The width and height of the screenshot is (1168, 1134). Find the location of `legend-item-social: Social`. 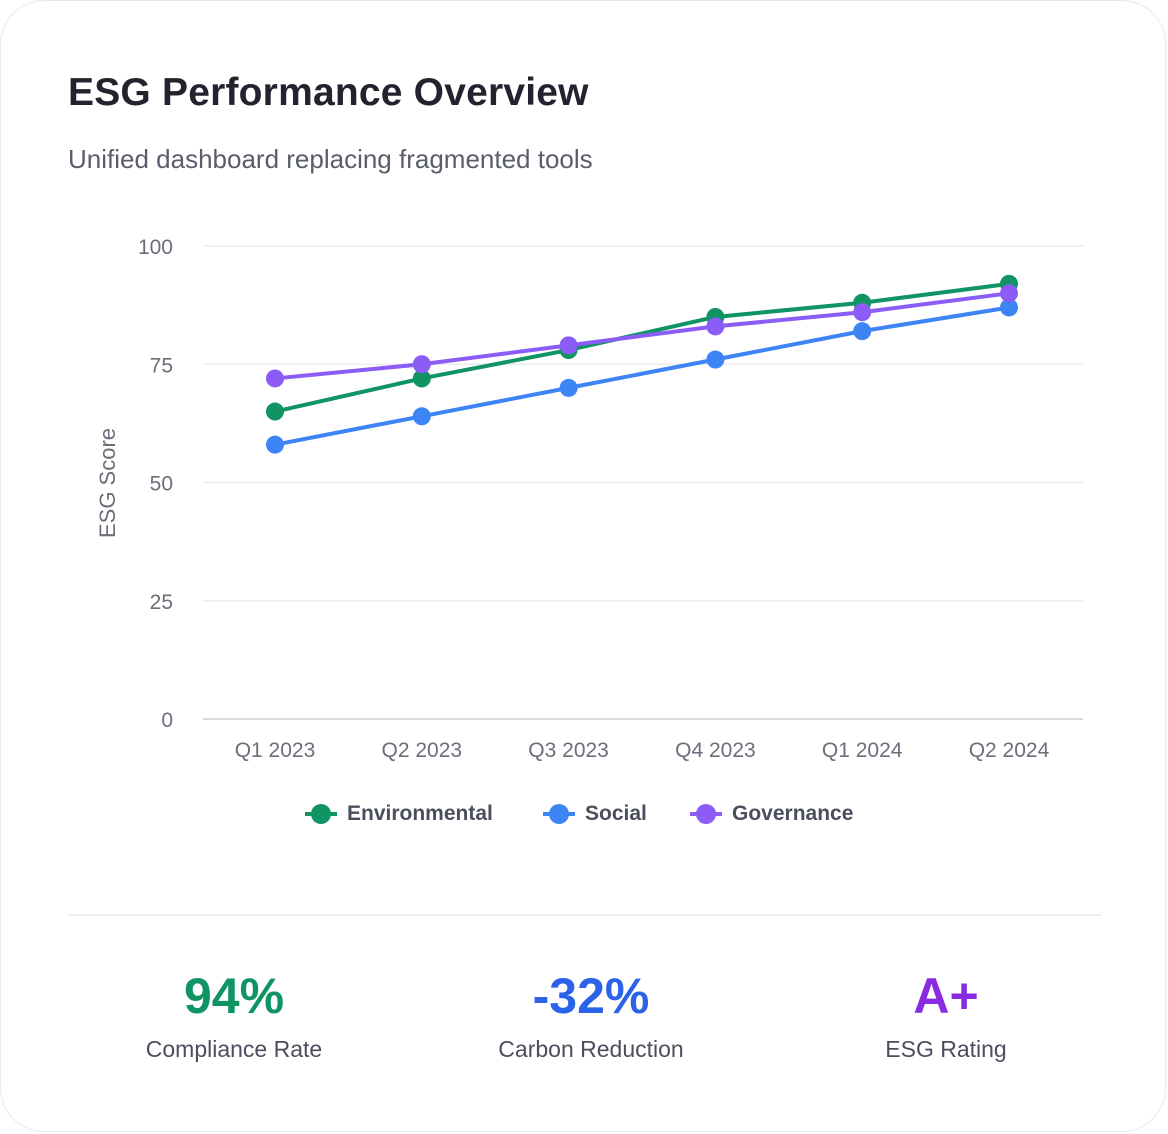

legend-item-social: Social is located at coordinates (595, 813).